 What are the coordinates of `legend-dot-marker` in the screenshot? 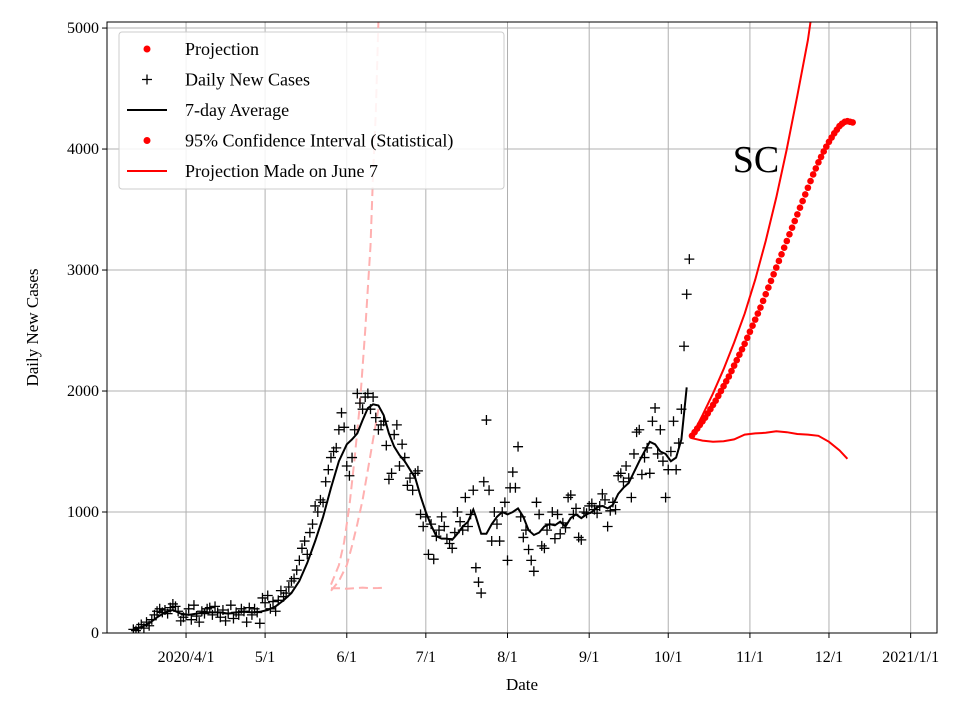 It's located at (147, 140).